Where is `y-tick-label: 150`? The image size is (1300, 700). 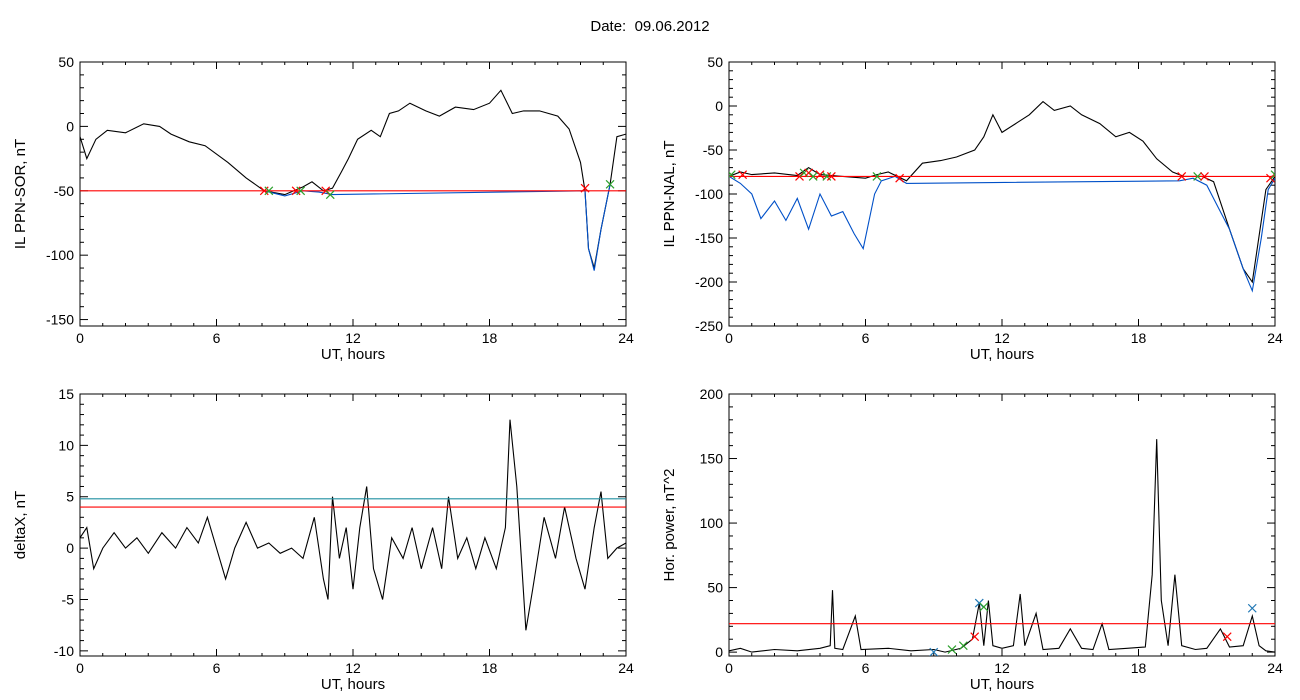
y-tick-label: 150 is located at coordinates (712, 459).